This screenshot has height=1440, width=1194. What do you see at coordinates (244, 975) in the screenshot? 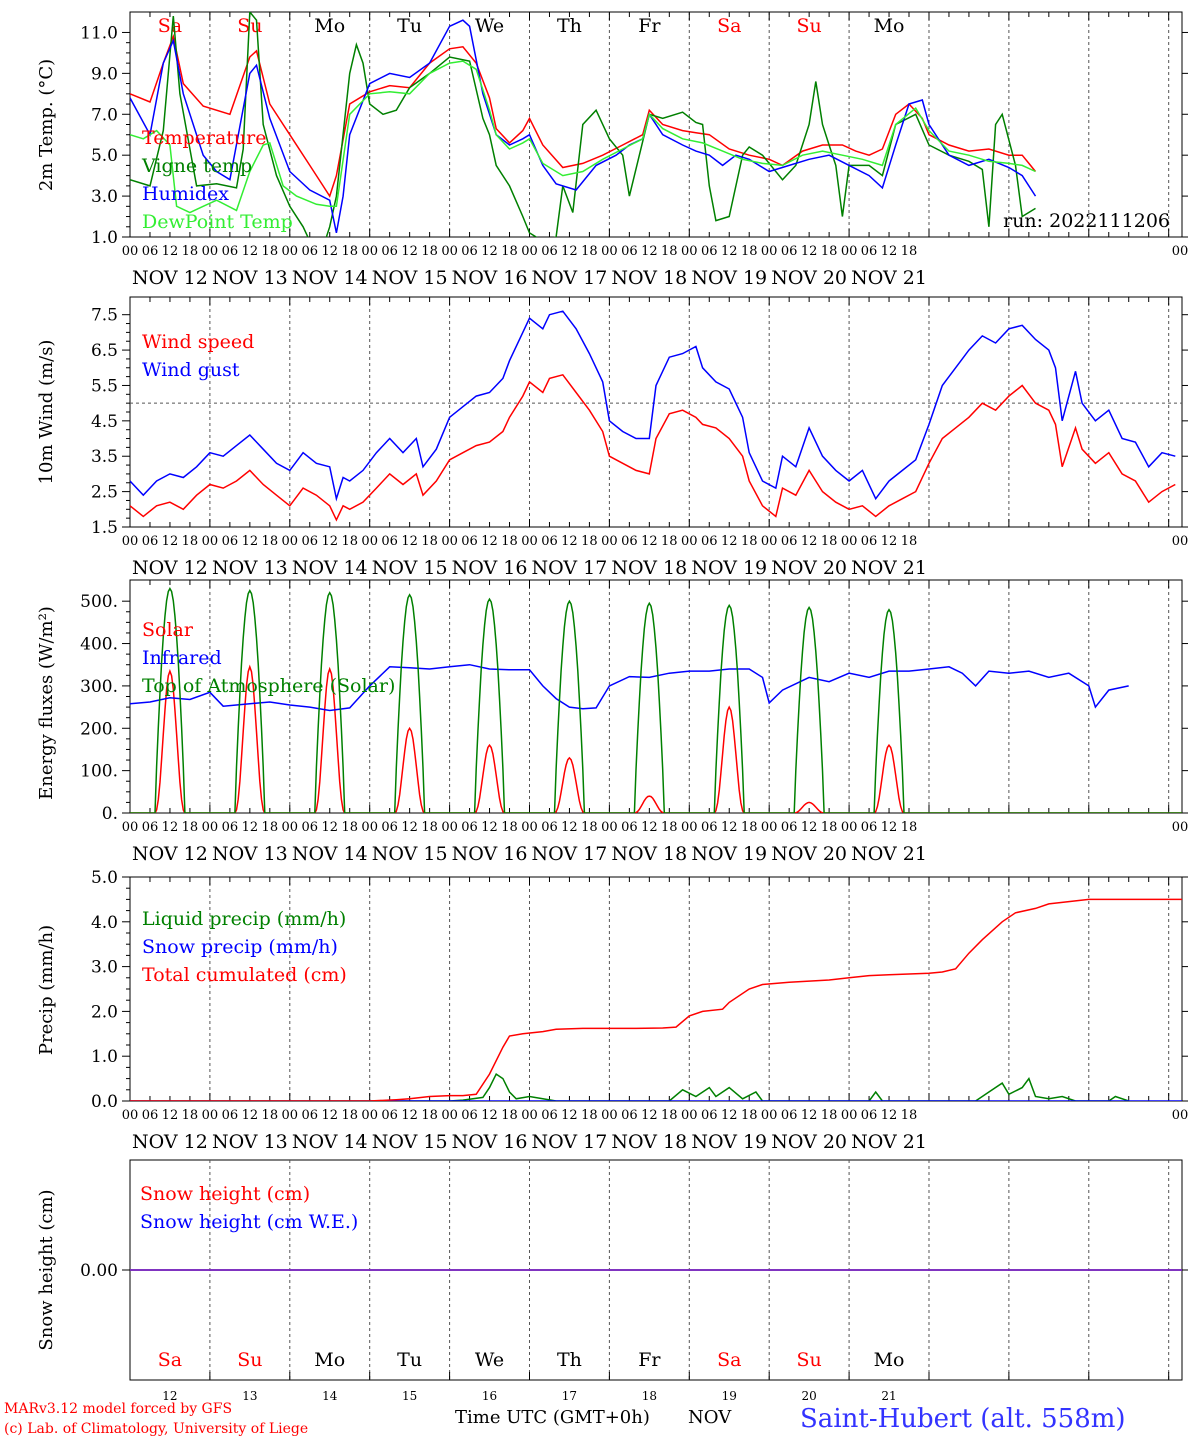
I see `legend-entry: Total cumulated (cm)` at bounding box center [244, 975].